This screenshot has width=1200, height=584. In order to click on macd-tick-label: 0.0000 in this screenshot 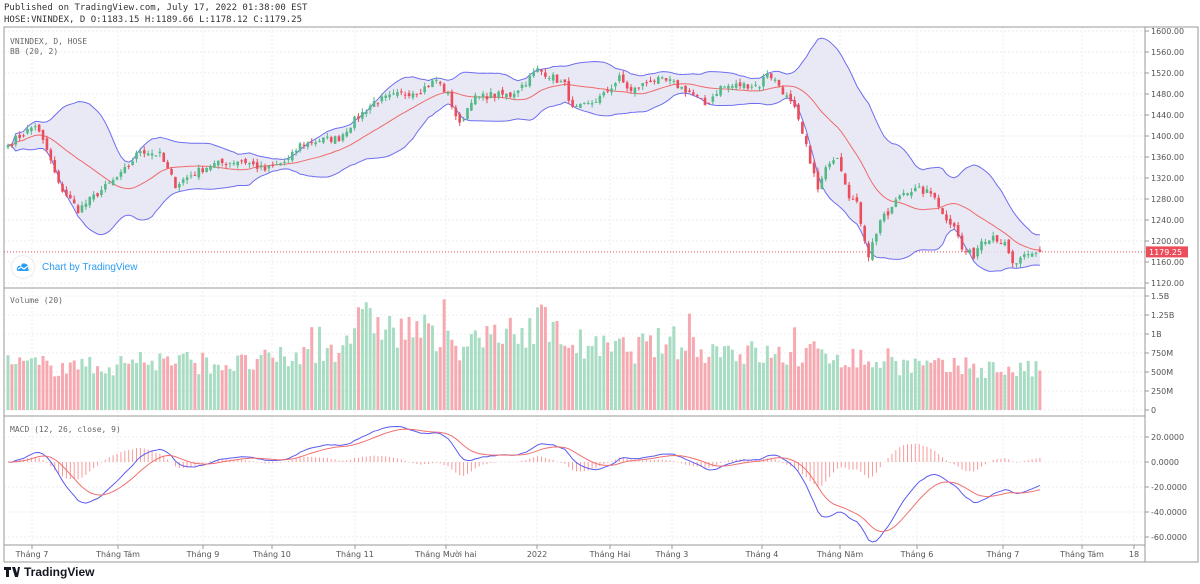, I will do `click(1165, 462)`.